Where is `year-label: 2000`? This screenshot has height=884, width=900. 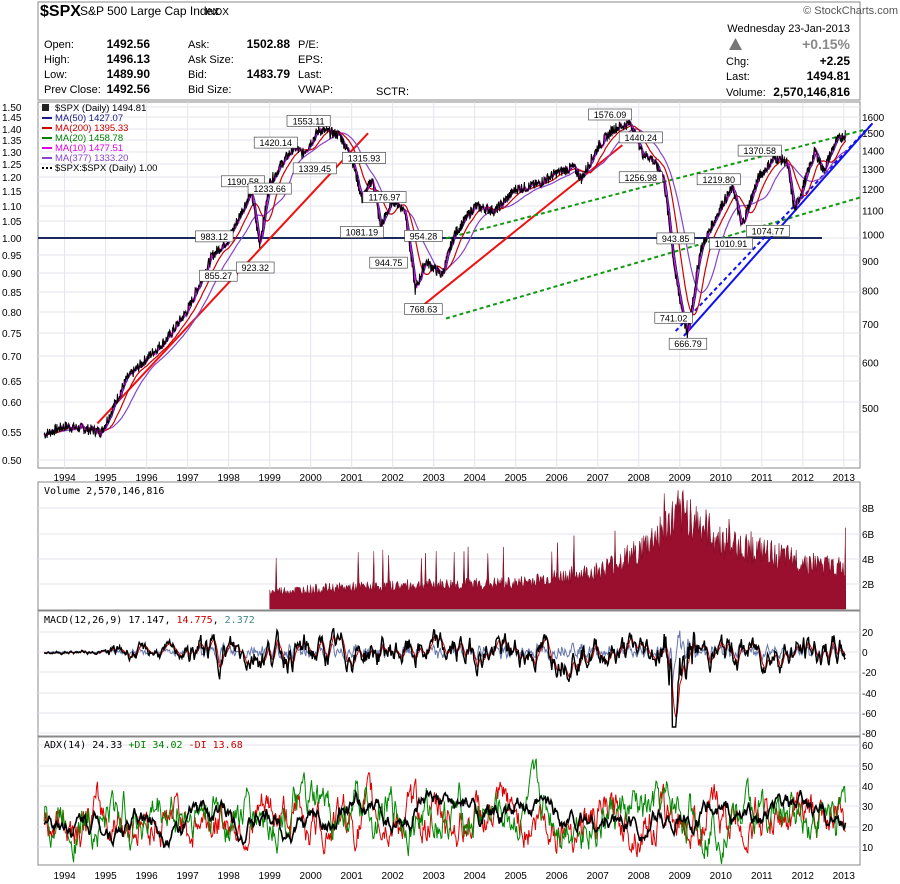
year-label: 2000 is located at coordinates (311, 478).